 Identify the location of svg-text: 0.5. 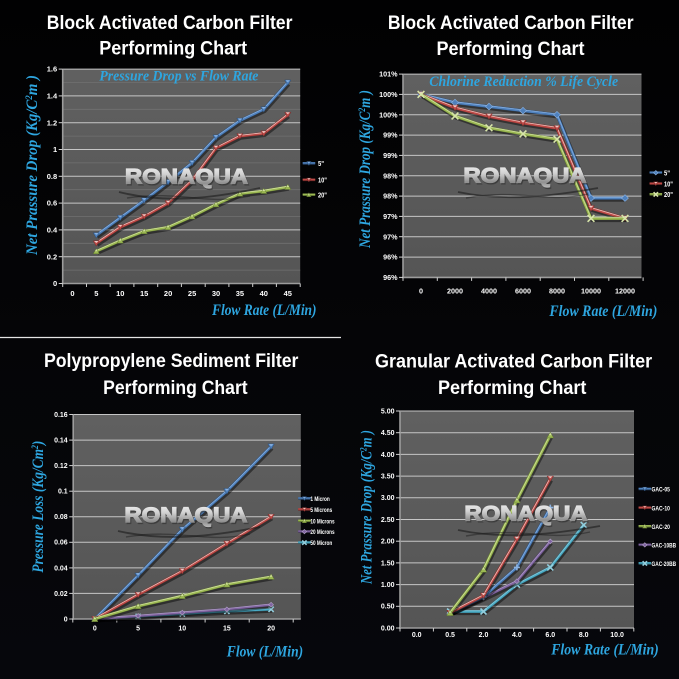
(450, 635).